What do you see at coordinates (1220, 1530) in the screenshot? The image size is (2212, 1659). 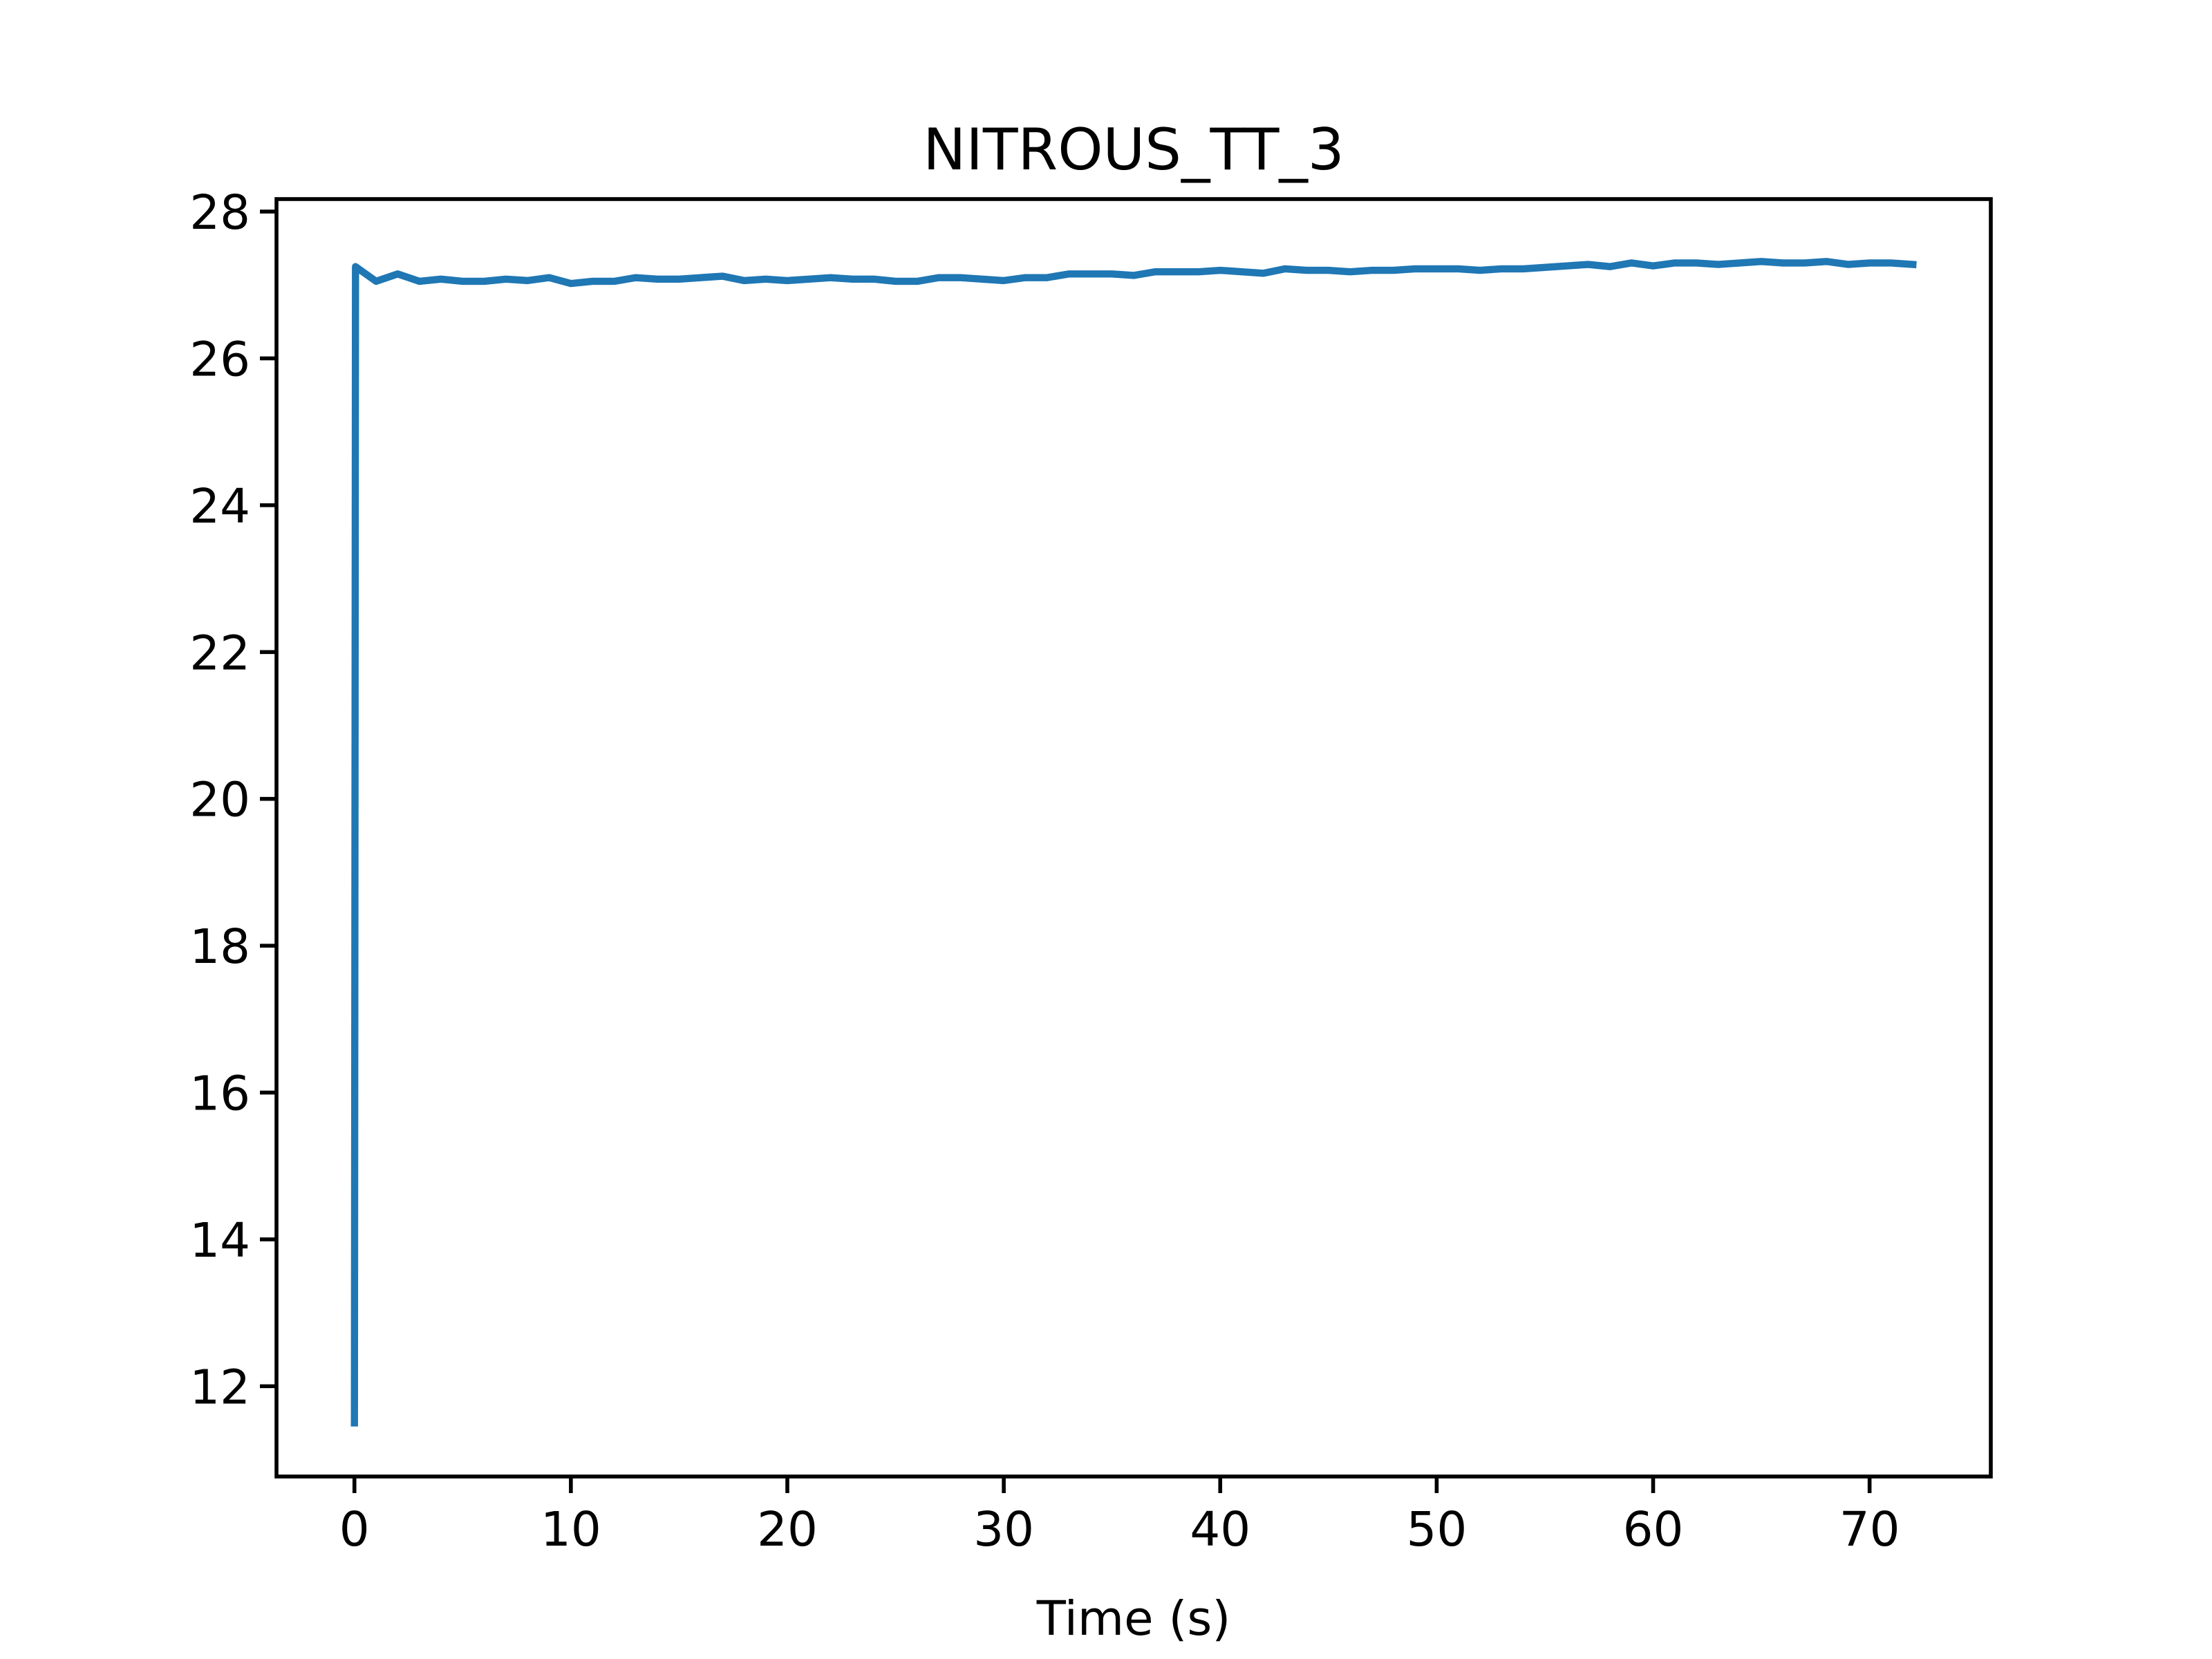 I see `x-tick-label: 40` at bounding box center [1220, 1530].